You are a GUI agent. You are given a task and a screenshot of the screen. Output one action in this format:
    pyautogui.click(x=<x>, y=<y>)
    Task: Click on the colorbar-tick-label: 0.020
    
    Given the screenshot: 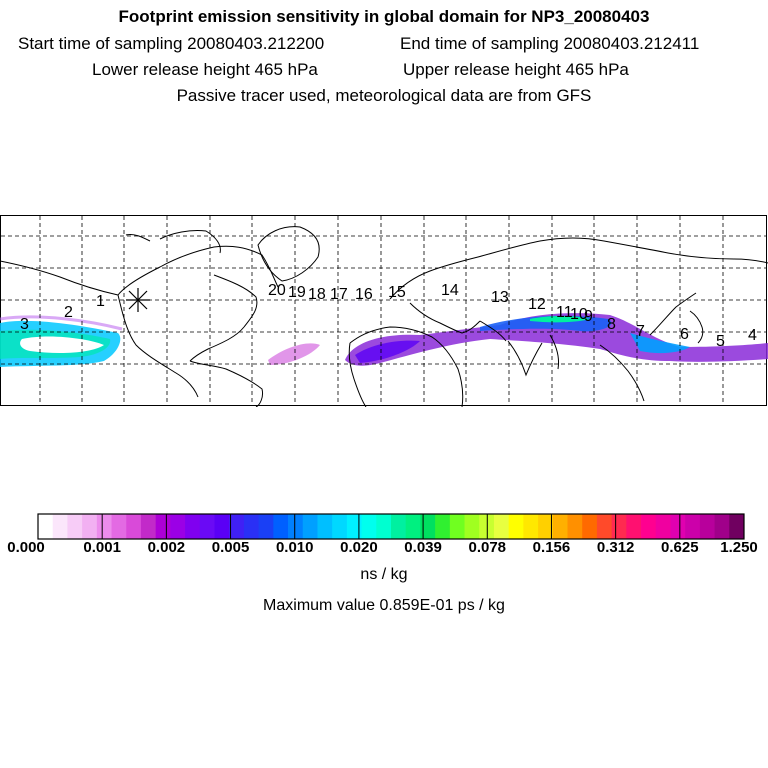 What is the action you would take?
    pyautogui.click(x=359, y=547)
    